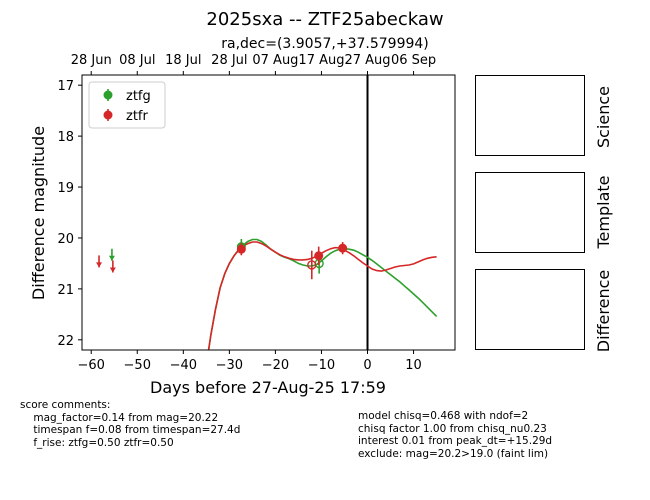 The height and width of the screenshot is (500, 650). What do you see at coordinates (137, 116) in the screenshot?
I see `legend-label: ztfr` at bounding box center [137, 116].